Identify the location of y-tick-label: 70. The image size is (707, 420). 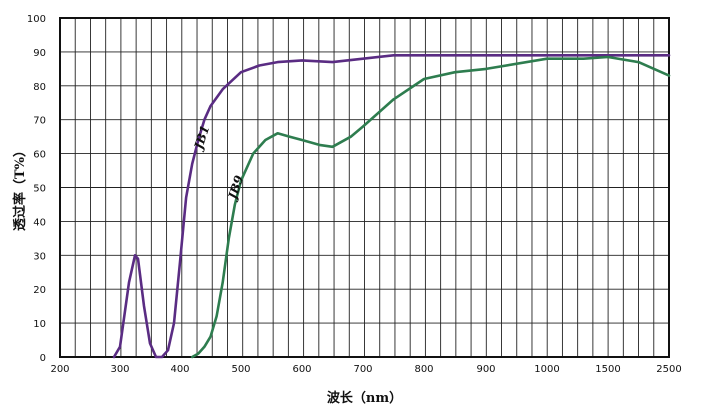
(39, 121).